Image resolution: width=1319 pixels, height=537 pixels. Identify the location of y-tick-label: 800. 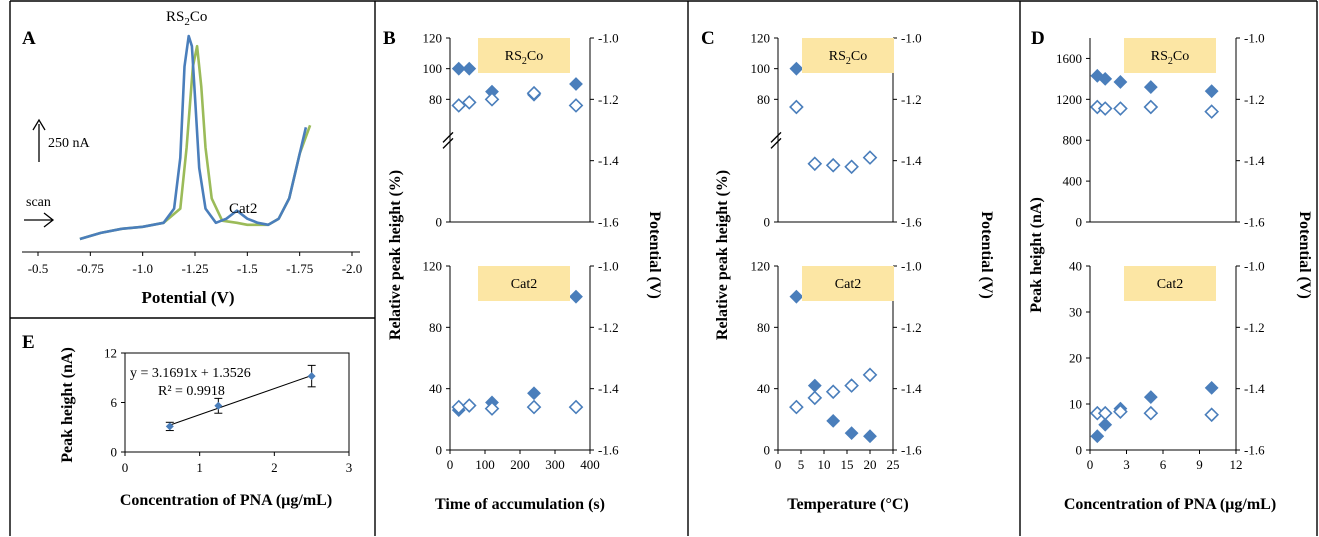
(1073, 140).